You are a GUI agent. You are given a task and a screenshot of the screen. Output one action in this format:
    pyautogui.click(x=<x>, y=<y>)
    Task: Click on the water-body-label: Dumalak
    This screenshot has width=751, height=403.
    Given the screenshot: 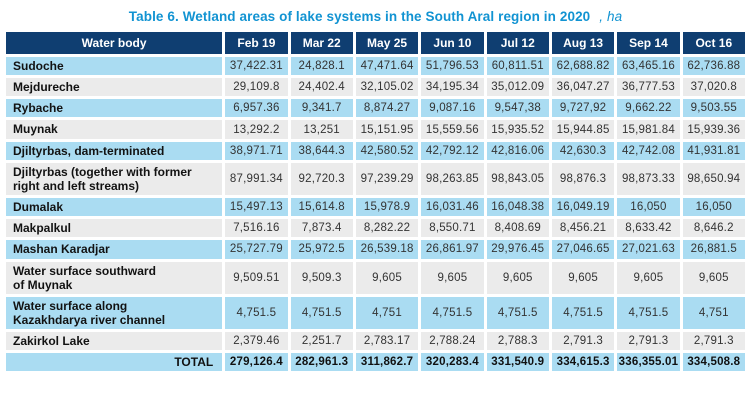 What is the action you would take?
    pyautogui.click(x=114, y=207)
    